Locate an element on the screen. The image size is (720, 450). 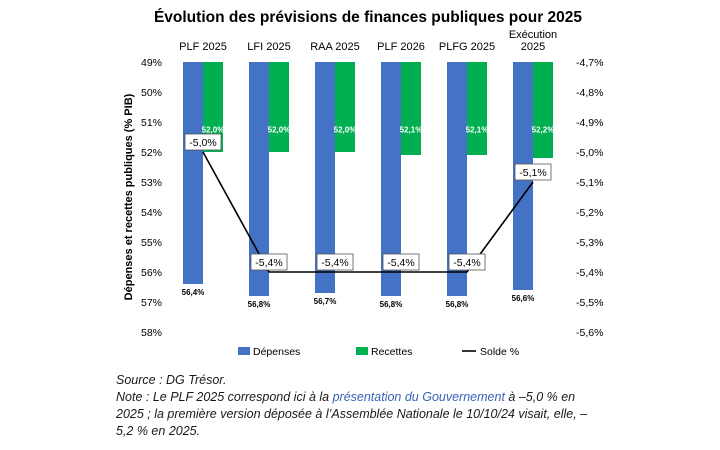
y-right-tick-label: -5,6% is located at coordinates (589, 333).